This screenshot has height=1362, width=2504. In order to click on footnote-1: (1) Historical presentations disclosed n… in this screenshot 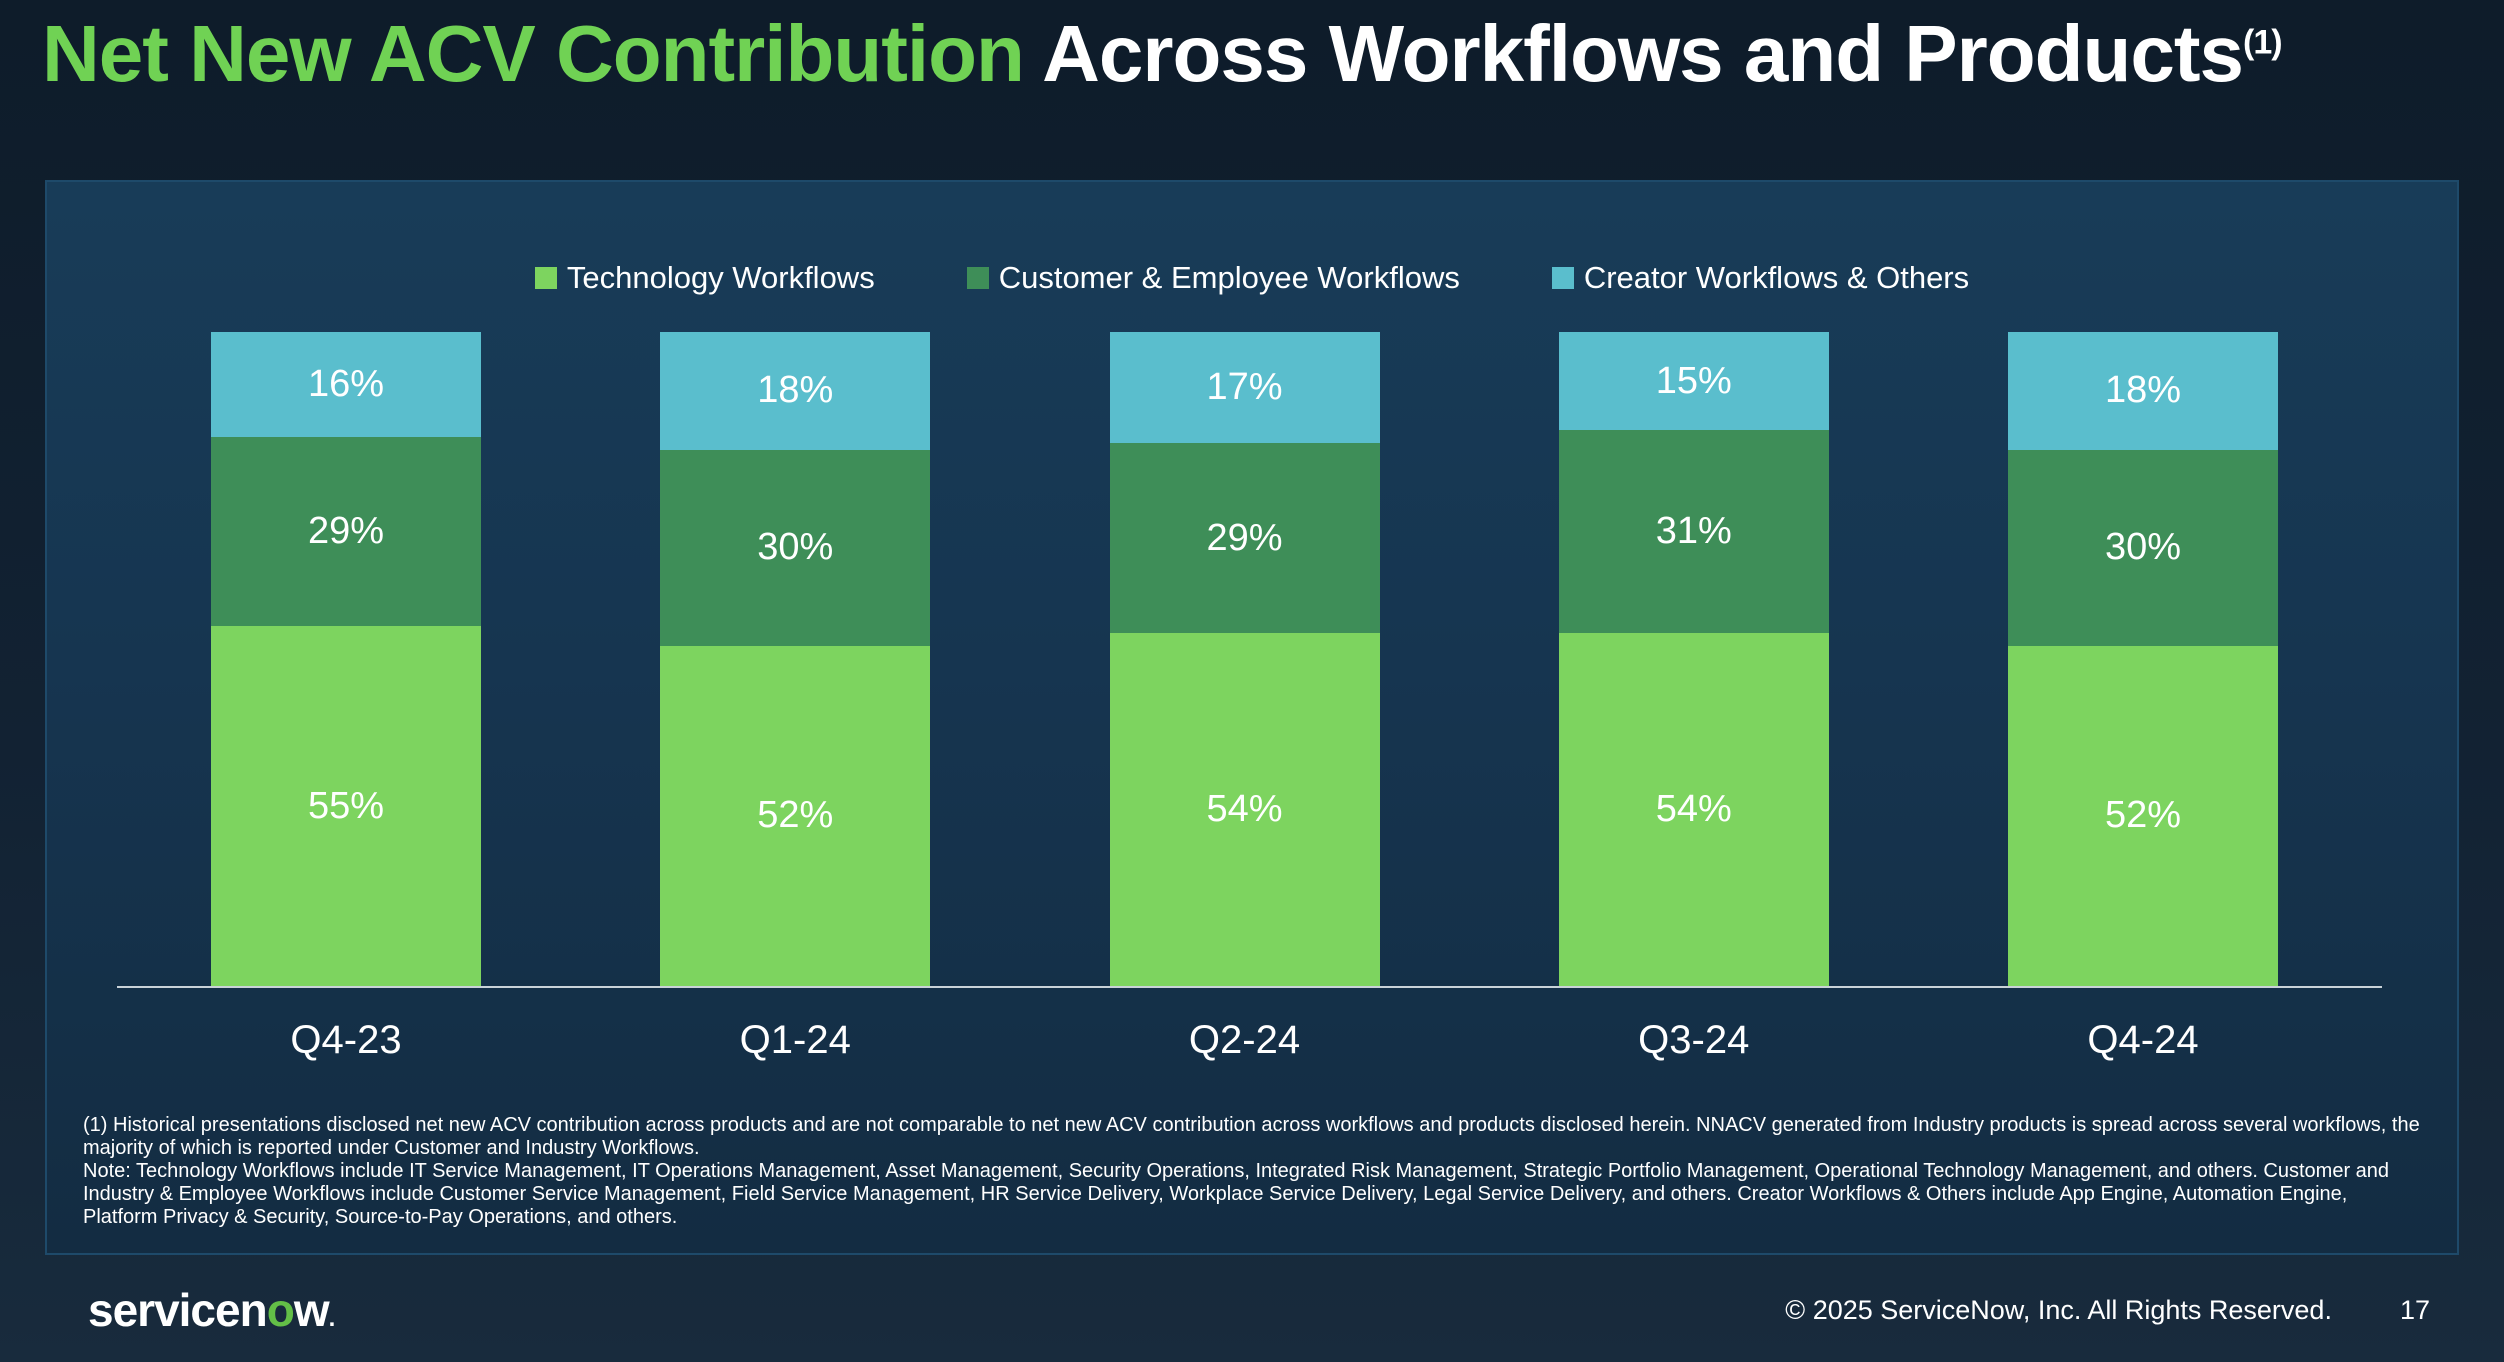, I will do `click(1251, 1136)`.